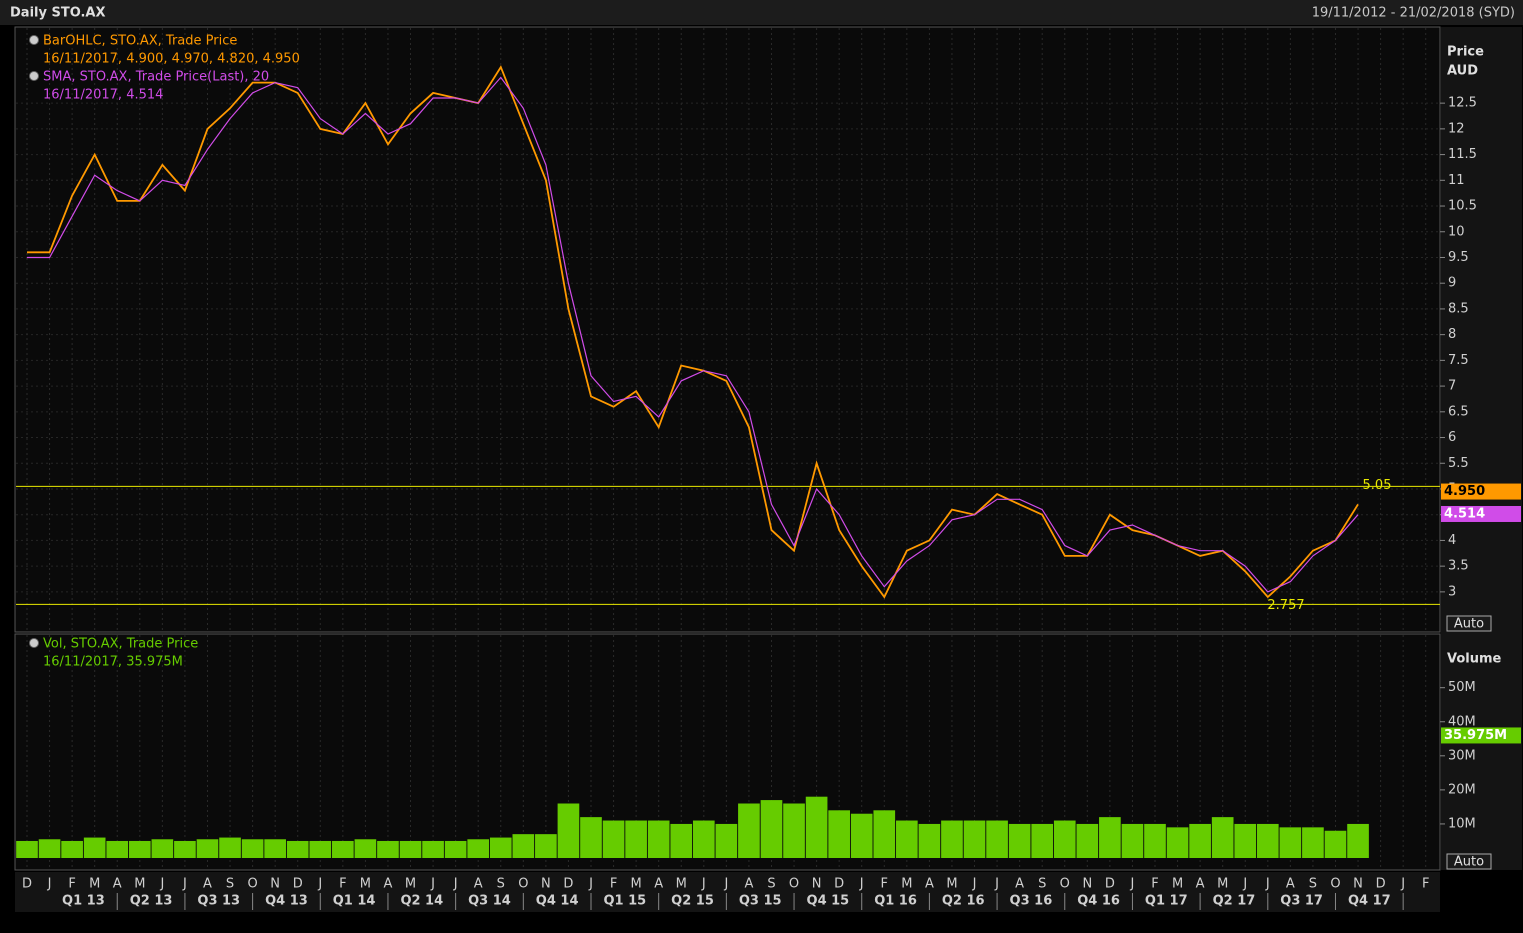 Image resolution: width=1523 pixels, height=933 pixels. What do you see at coordinates (1452, 283) in the screenshot?
I see `y-tick-label: 9` at bounding box center [1452, 283].